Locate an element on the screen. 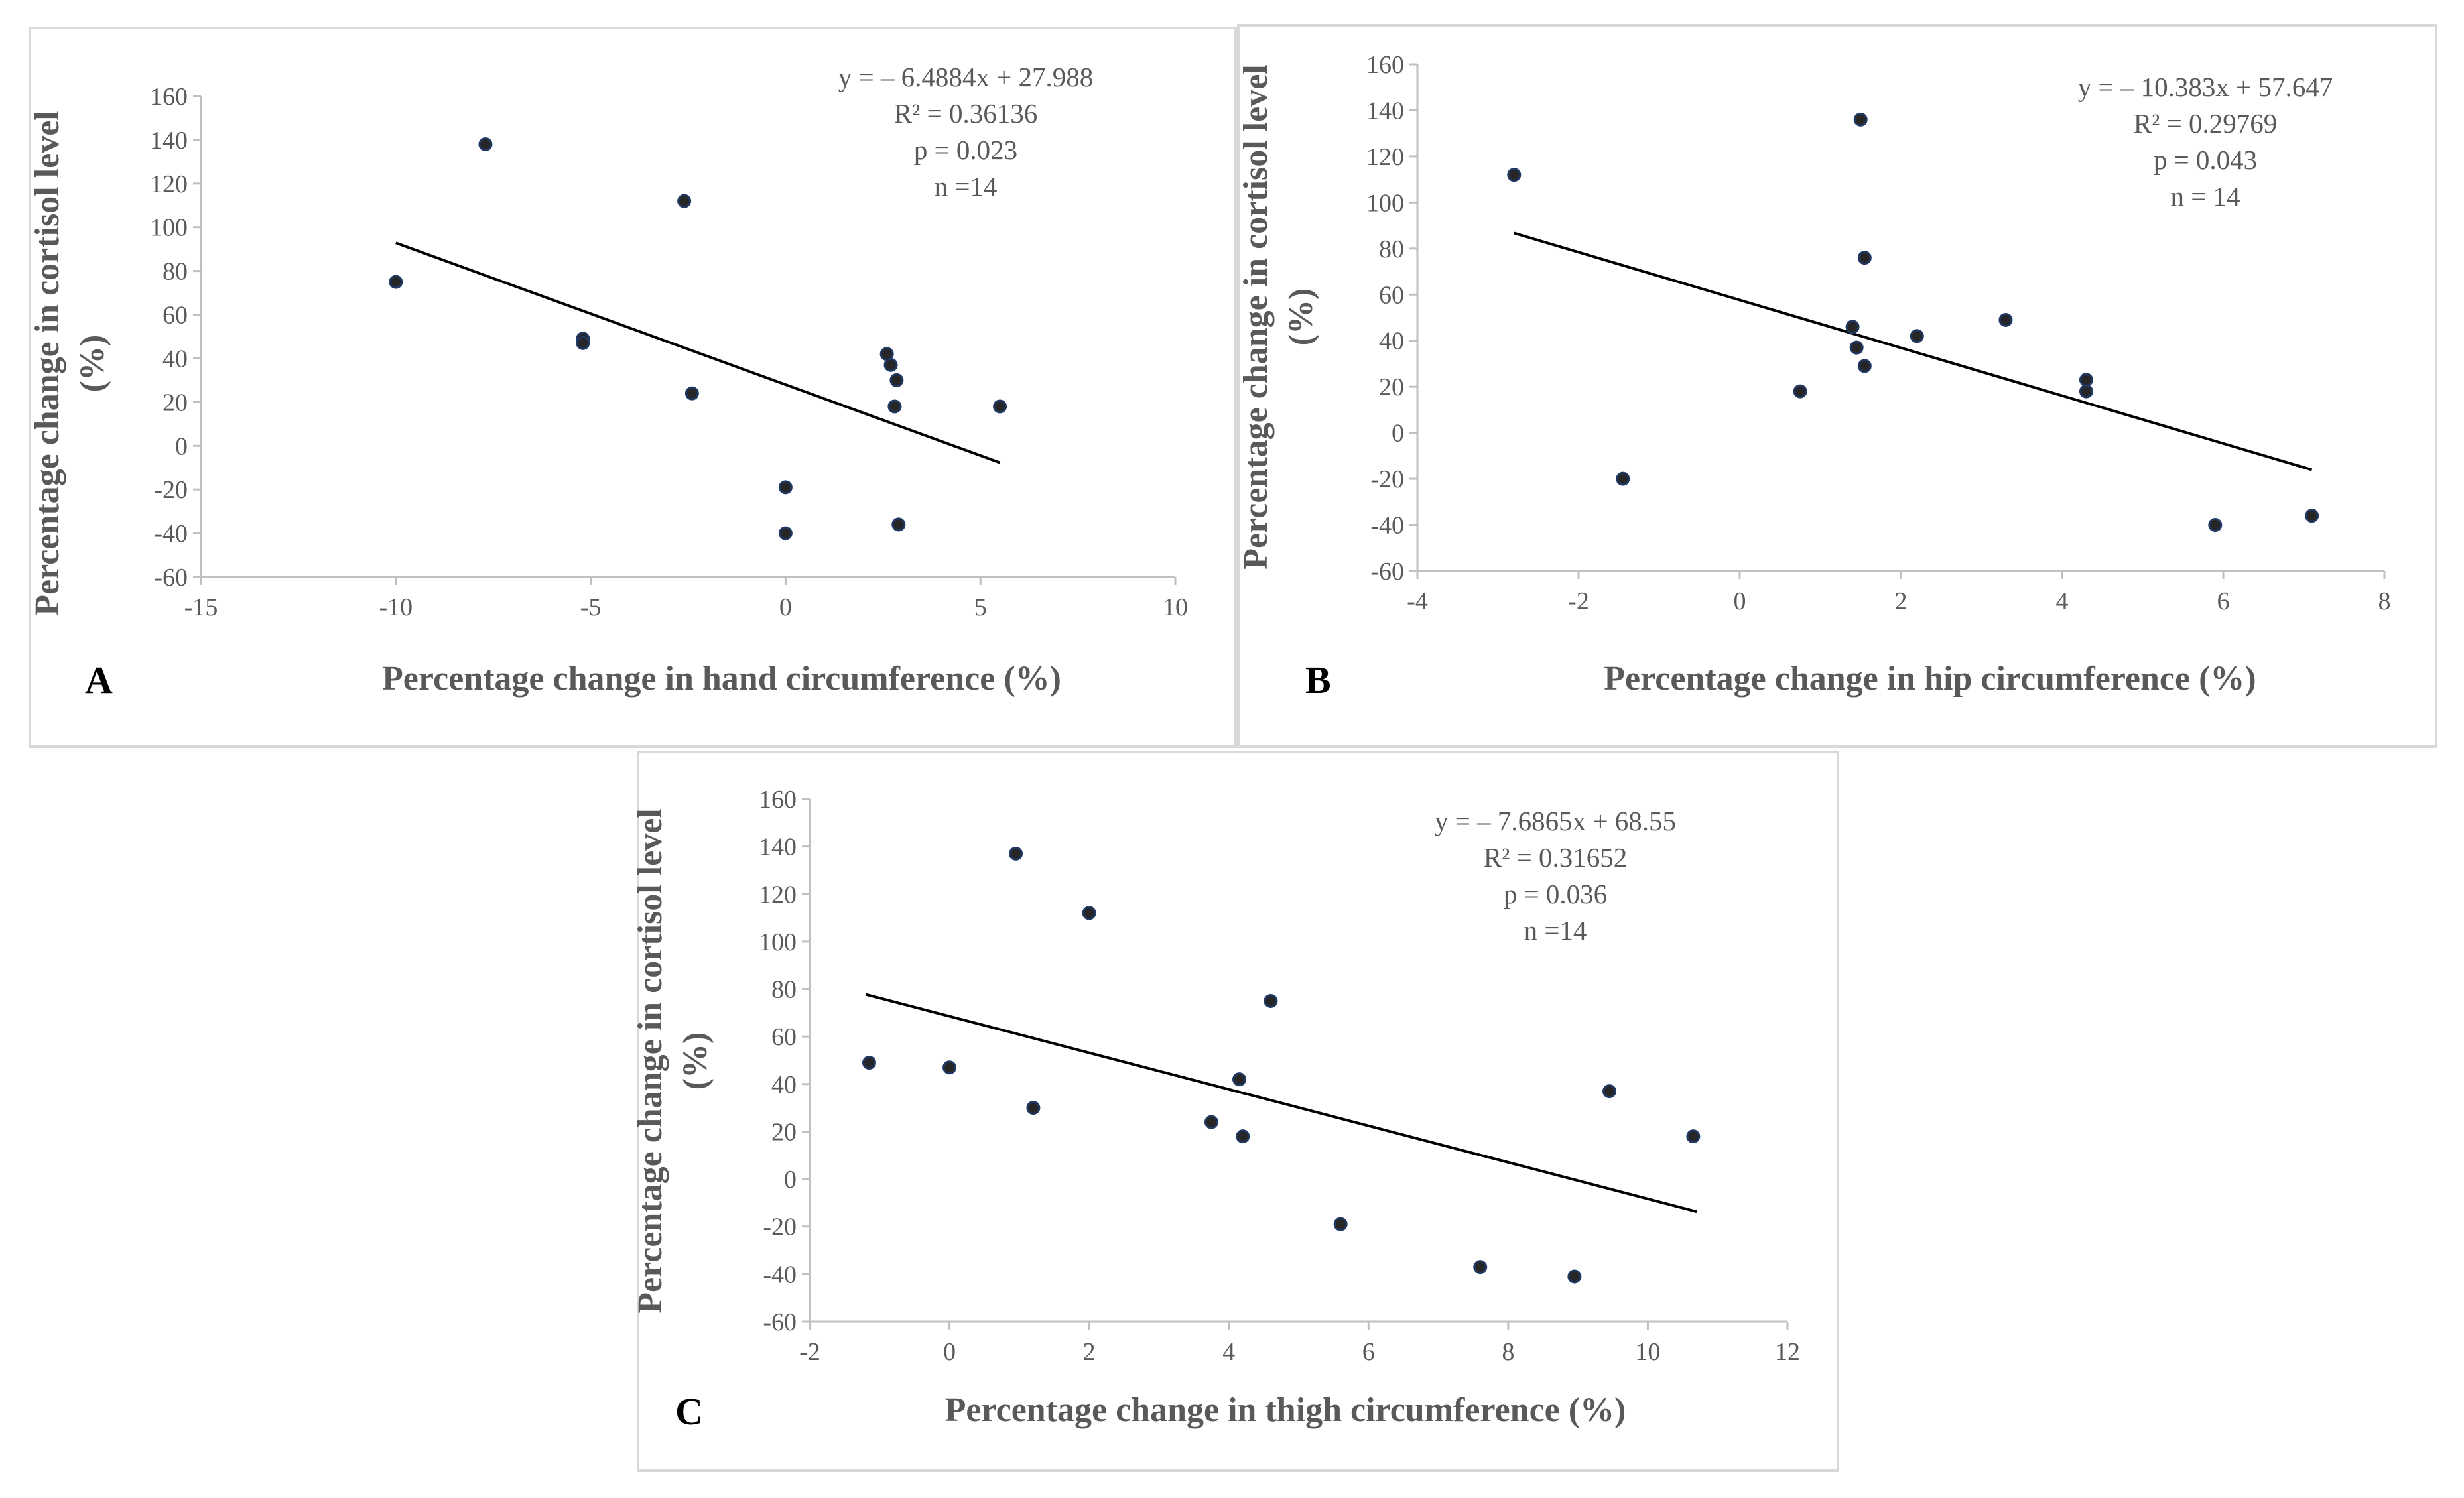 Image resolution: width=2464 pixels, height=1498 pixels. chart-c-x-tick-label: 0 is located at coordinates (949, 1352).